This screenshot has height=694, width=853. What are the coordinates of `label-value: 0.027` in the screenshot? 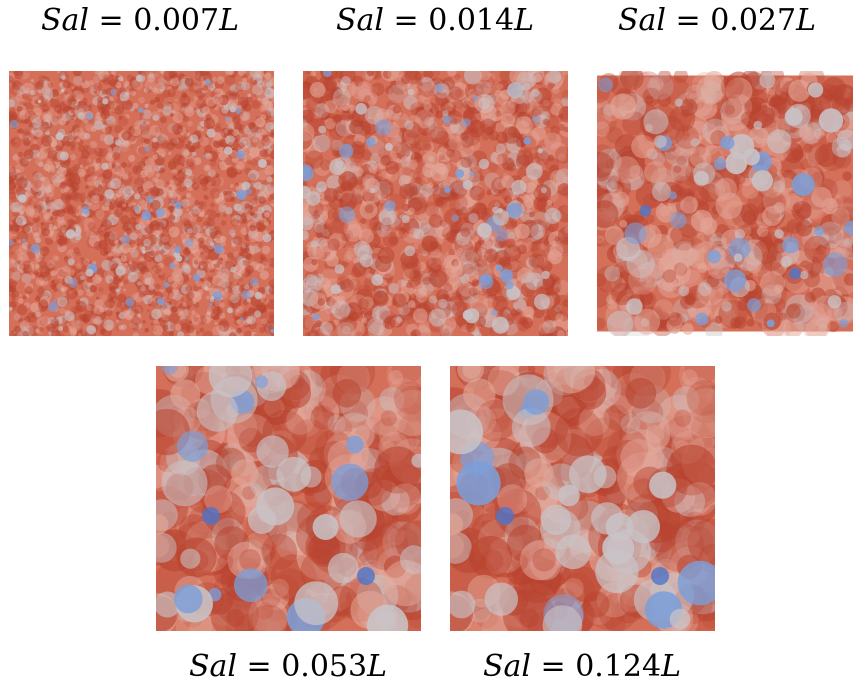 It's located at (753, 20).